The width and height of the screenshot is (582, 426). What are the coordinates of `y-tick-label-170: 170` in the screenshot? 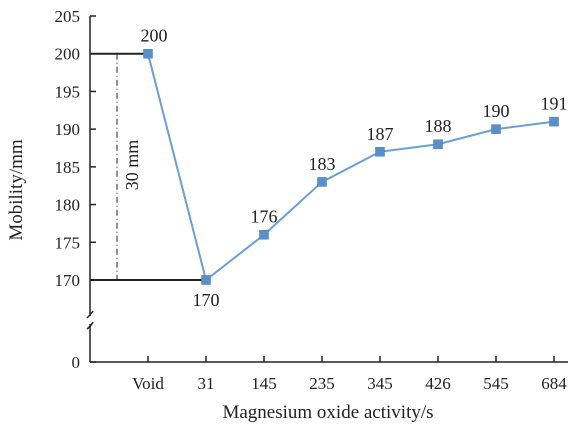 It's located at (68, 280).